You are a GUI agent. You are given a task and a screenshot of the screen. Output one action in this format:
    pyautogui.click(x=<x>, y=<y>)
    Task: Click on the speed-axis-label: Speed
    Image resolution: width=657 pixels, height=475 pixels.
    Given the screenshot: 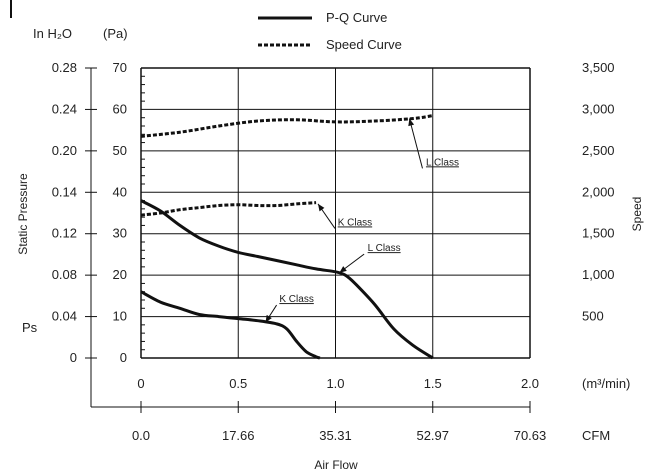 What is the action you would take?
    pyautogui.click(x=637, y=214)
    